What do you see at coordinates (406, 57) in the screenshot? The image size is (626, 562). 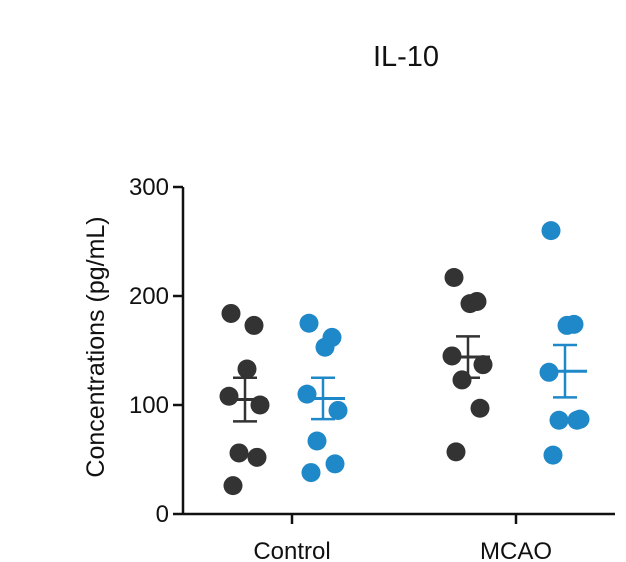 I see `chart-title: IL-10` at bounding box center [406, 57].